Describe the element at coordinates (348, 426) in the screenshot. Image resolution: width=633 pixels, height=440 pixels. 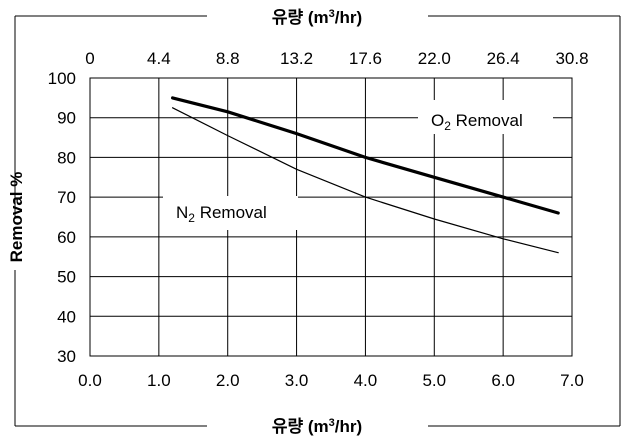
I see `bottom-axis-title-end: /hr)` at that location.